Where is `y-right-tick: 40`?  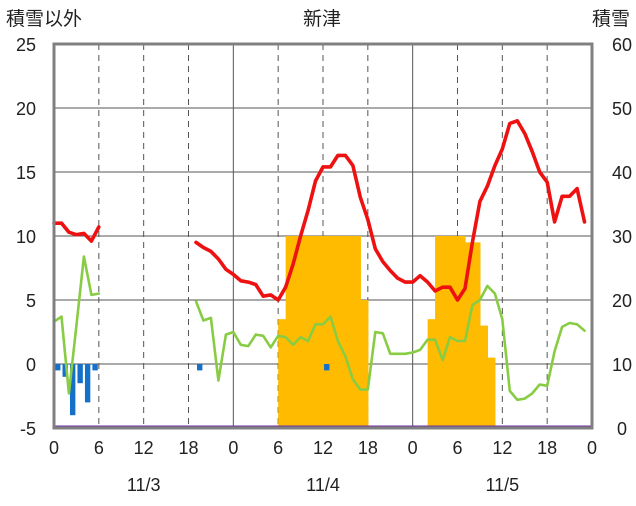
y-right-tick: 40 is located at coordinates (622, 173).